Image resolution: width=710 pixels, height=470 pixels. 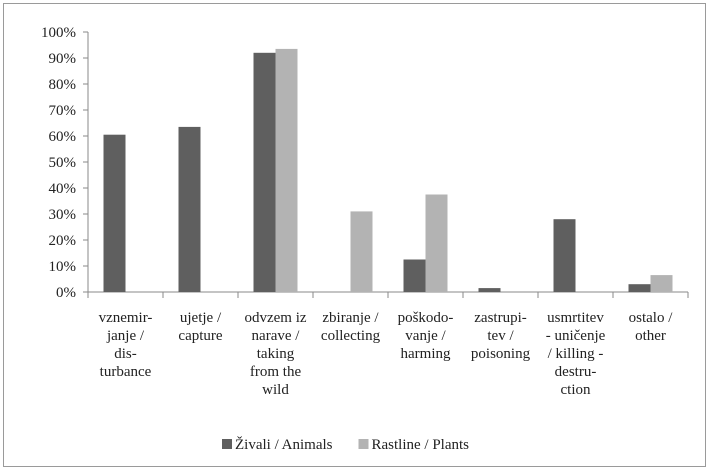 I want to click on x-tick-label: zbiranje / collecting, so click(x=351, y=327).